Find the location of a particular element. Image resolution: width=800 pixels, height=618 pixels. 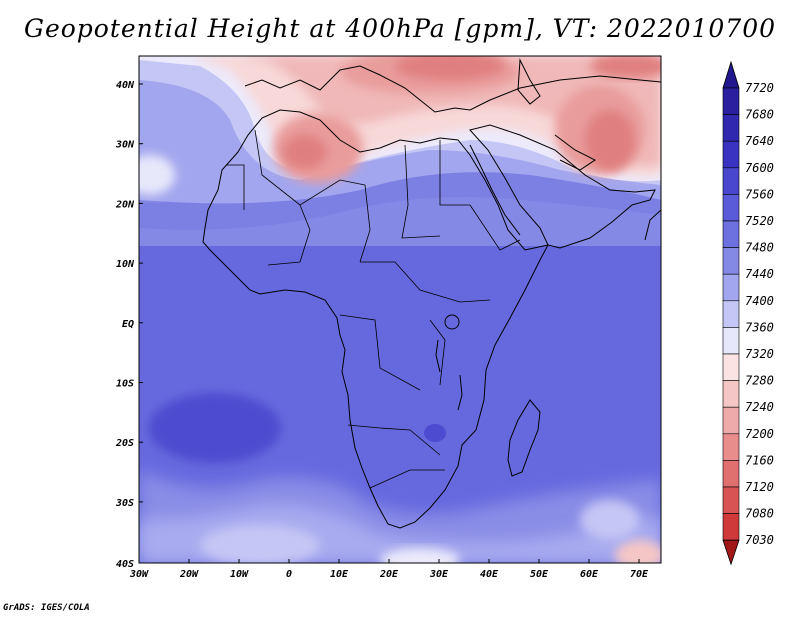

caspian-coastline is located at coordinates (529, 81).